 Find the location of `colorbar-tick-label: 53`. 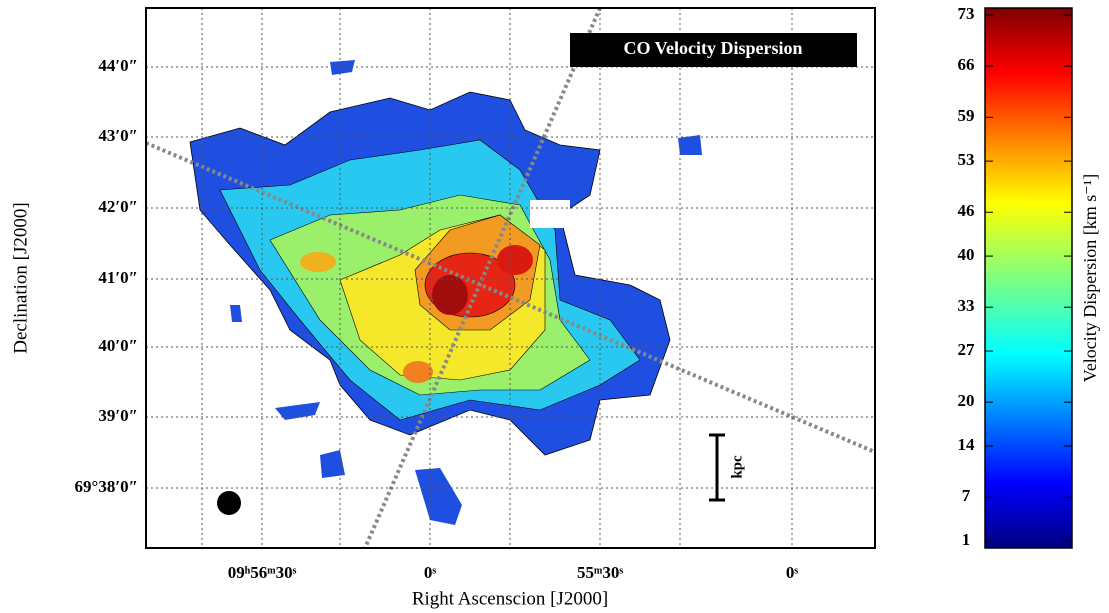

colorbar-tick-label: 53 is located at coordinates (966, 159).